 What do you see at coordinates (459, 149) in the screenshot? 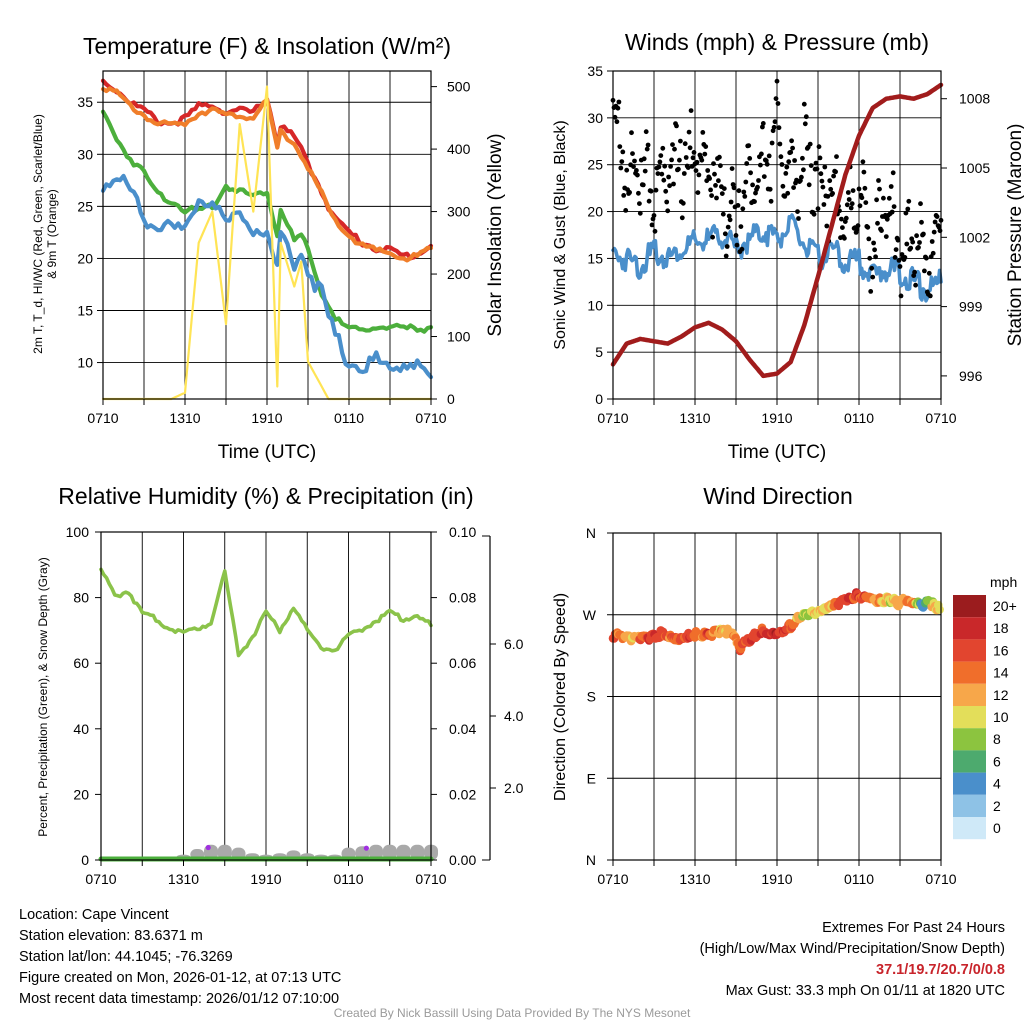
I see `temp-y2-tick-label: 400` at bounding box center [459, 149].